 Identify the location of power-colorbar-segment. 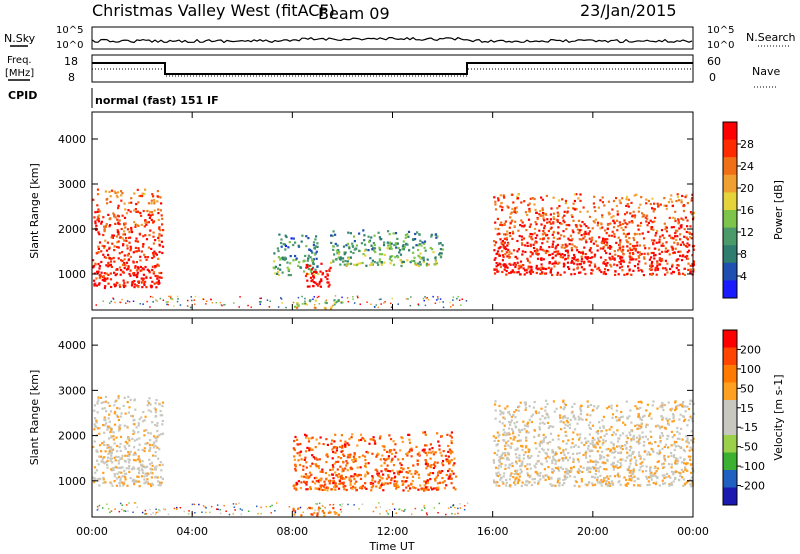
(730, 148).